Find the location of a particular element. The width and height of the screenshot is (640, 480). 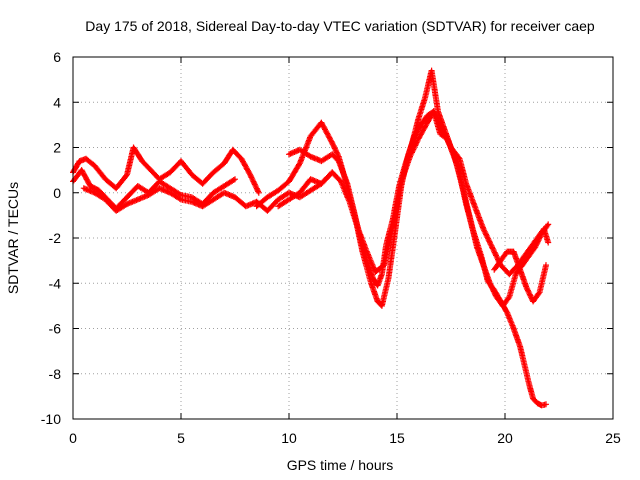

x-axis-label: GPS time / hours is located at coordinates (340, 465).